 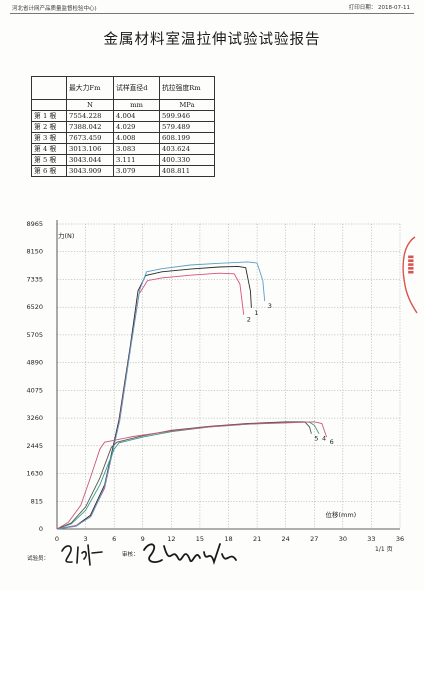 What do you see at coordinates (90, 116) in the screenshot?
I see `row-fm: 7554.228` at bounding box center [90, 116].